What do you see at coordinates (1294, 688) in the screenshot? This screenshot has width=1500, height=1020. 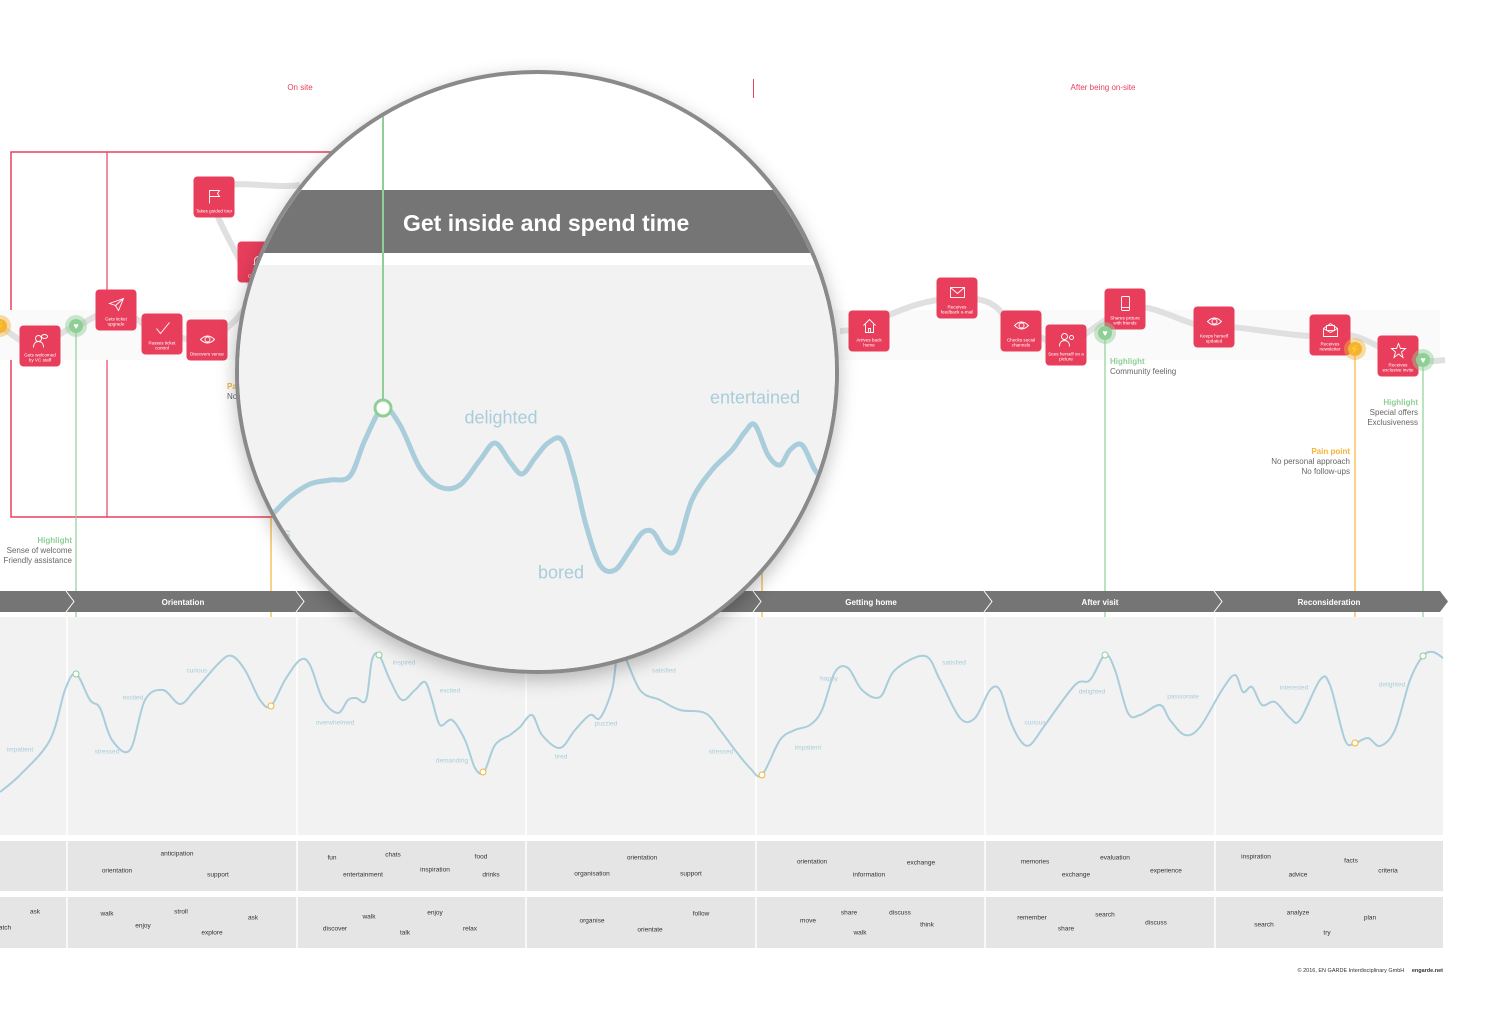 I see `emotion-label: interested` at bounding box center [1294, 688].